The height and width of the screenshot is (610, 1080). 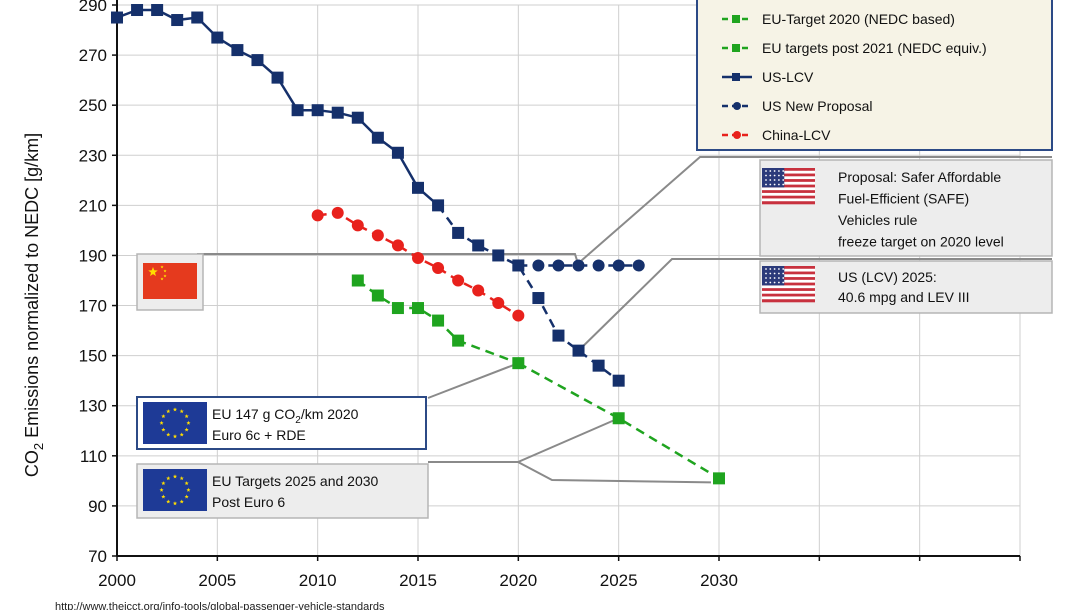 What do you see at coordinates (177, 20) in the screenshot?
I see `marker-uslcv-2003` at bounding box center [177, 20].